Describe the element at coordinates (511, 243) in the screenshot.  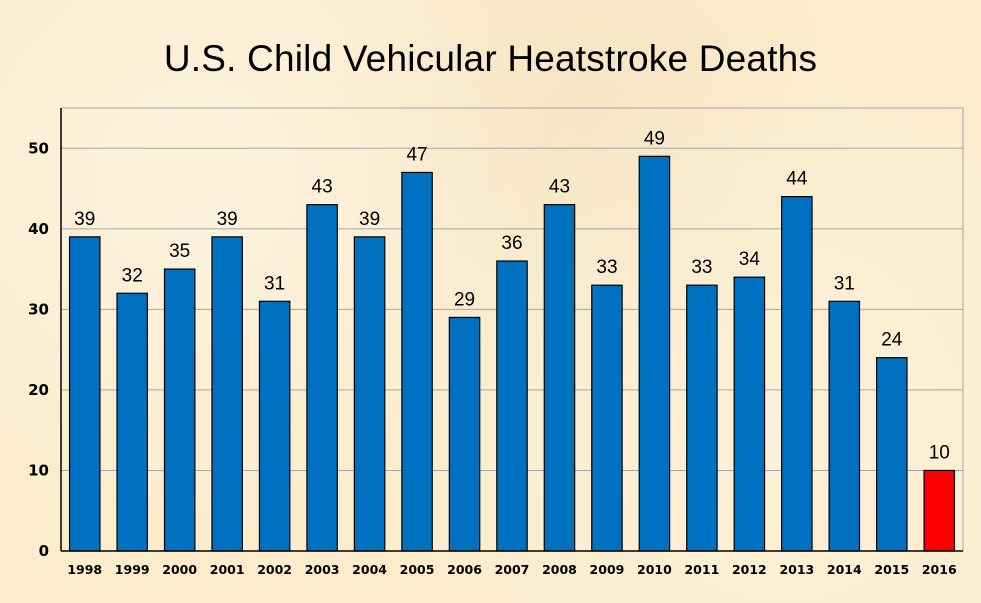
I see `data-label-2007: 36` at that location.